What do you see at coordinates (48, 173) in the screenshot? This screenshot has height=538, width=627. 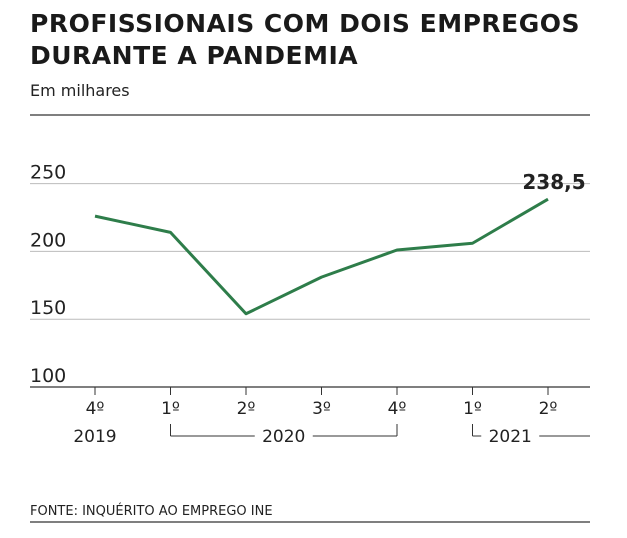 I see `y-tick-label: 250` at bounding box center [48, 173].